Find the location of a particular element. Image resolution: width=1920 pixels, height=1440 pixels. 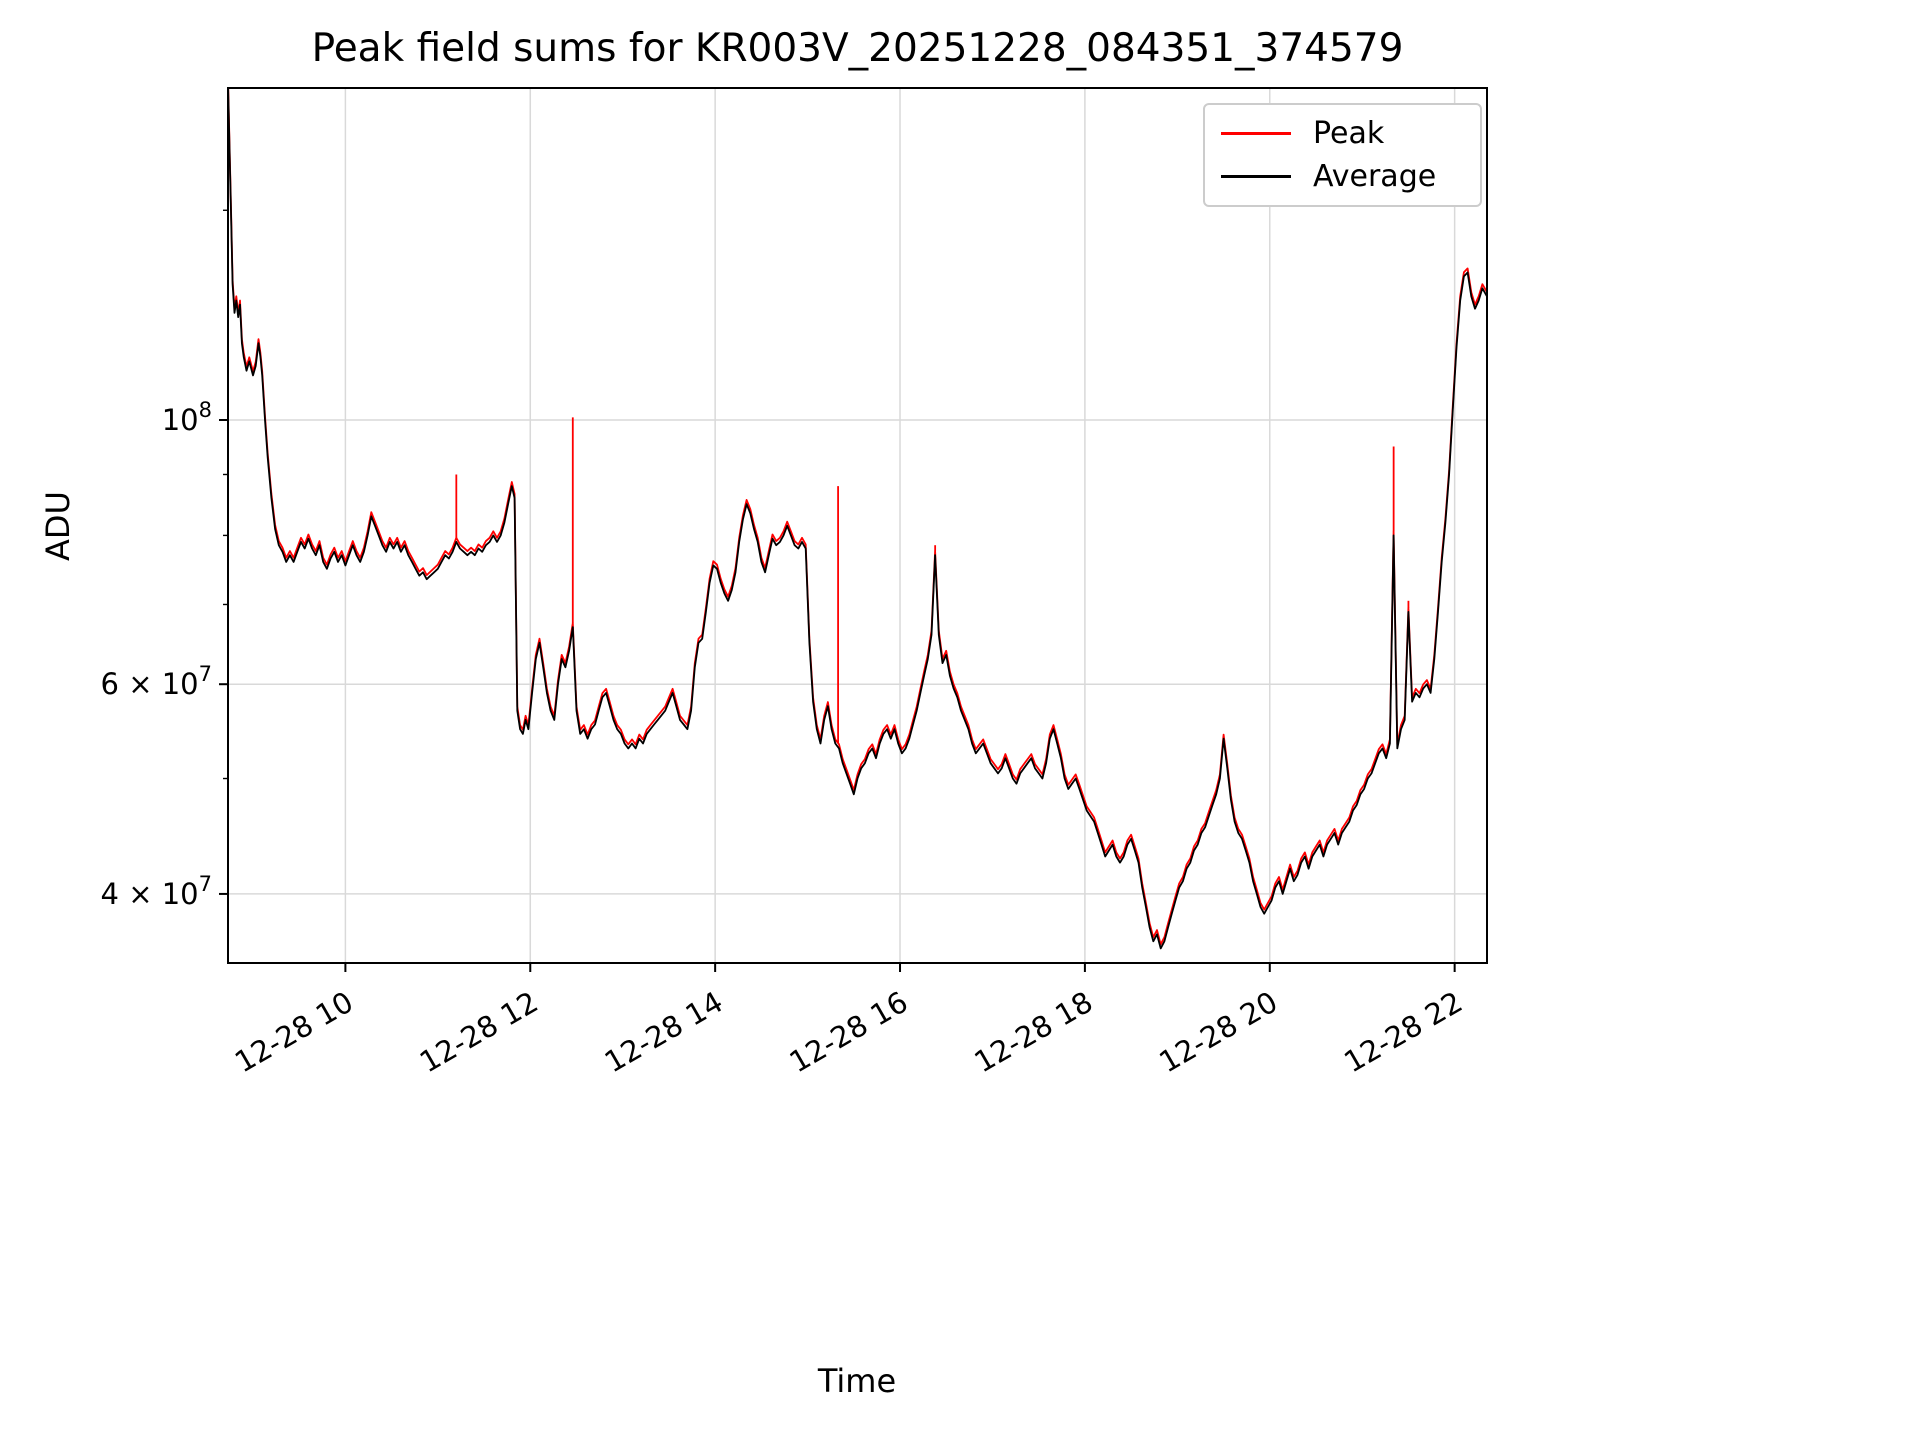

peak-line-swatch is located at coordinates (1256, 133).